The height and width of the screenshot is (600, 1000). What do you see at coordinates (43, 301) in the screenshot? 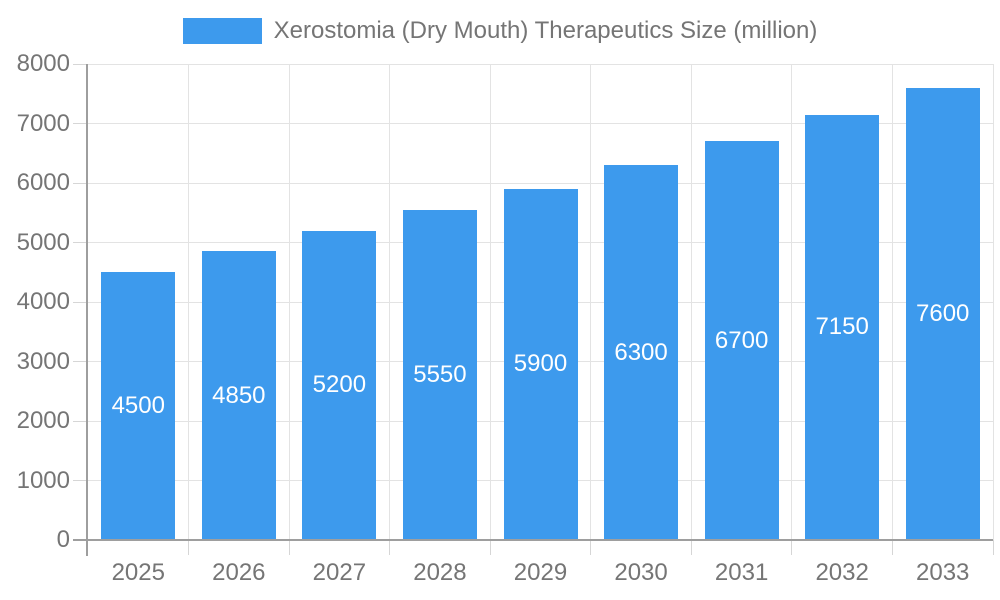
I see `y-tick-label: 4000` at bounding box center [43, 301].